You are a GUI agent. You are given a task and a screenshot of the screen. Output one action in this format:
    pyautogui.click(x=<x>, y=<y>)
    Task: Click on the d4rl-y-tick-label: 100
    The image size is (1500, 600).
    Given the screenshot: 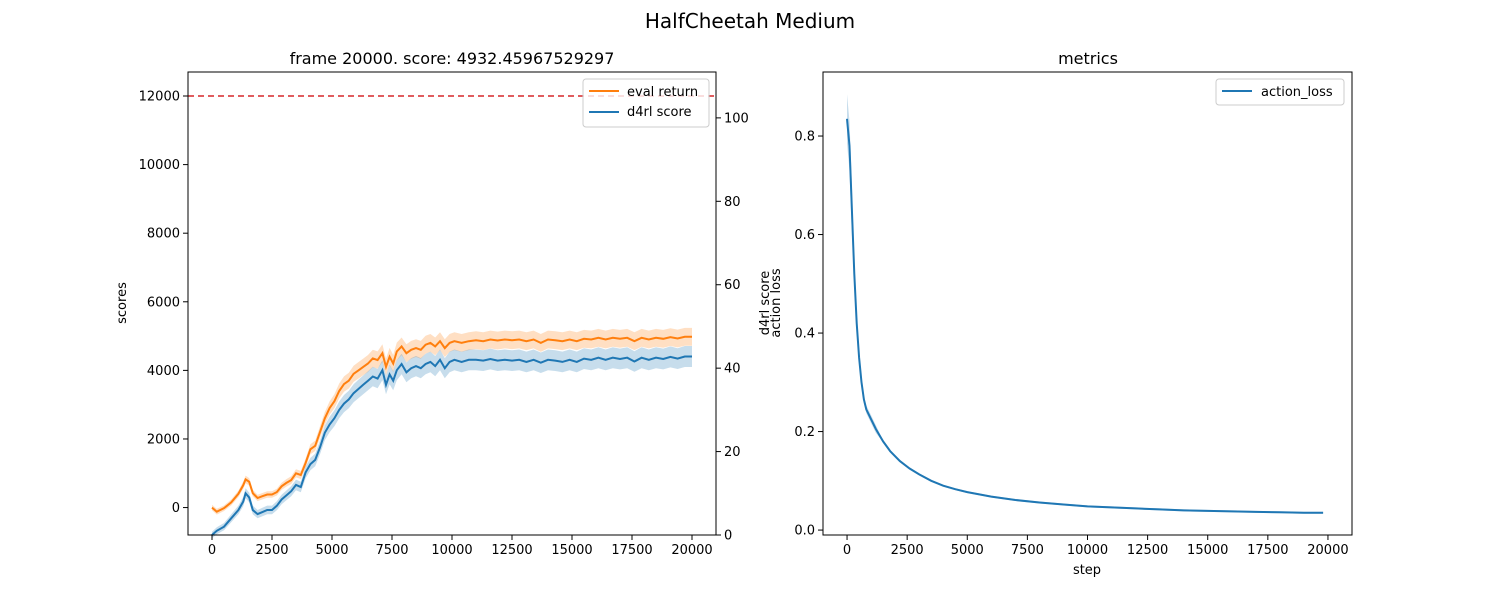 What is the action you would take?
    pyautogui.click(x=736, y=118)
    